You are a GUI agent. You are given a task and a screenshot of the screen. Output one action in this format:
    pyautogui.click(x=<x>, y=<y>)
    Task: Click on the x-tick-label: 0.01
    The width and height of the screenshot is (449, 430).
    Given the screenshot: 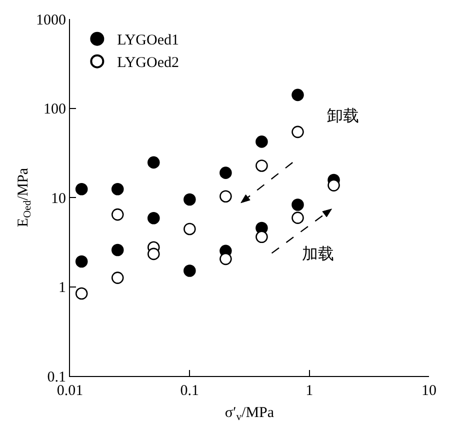 What is the action you would take?
    pyautogui.click(x=70, y=391)
    